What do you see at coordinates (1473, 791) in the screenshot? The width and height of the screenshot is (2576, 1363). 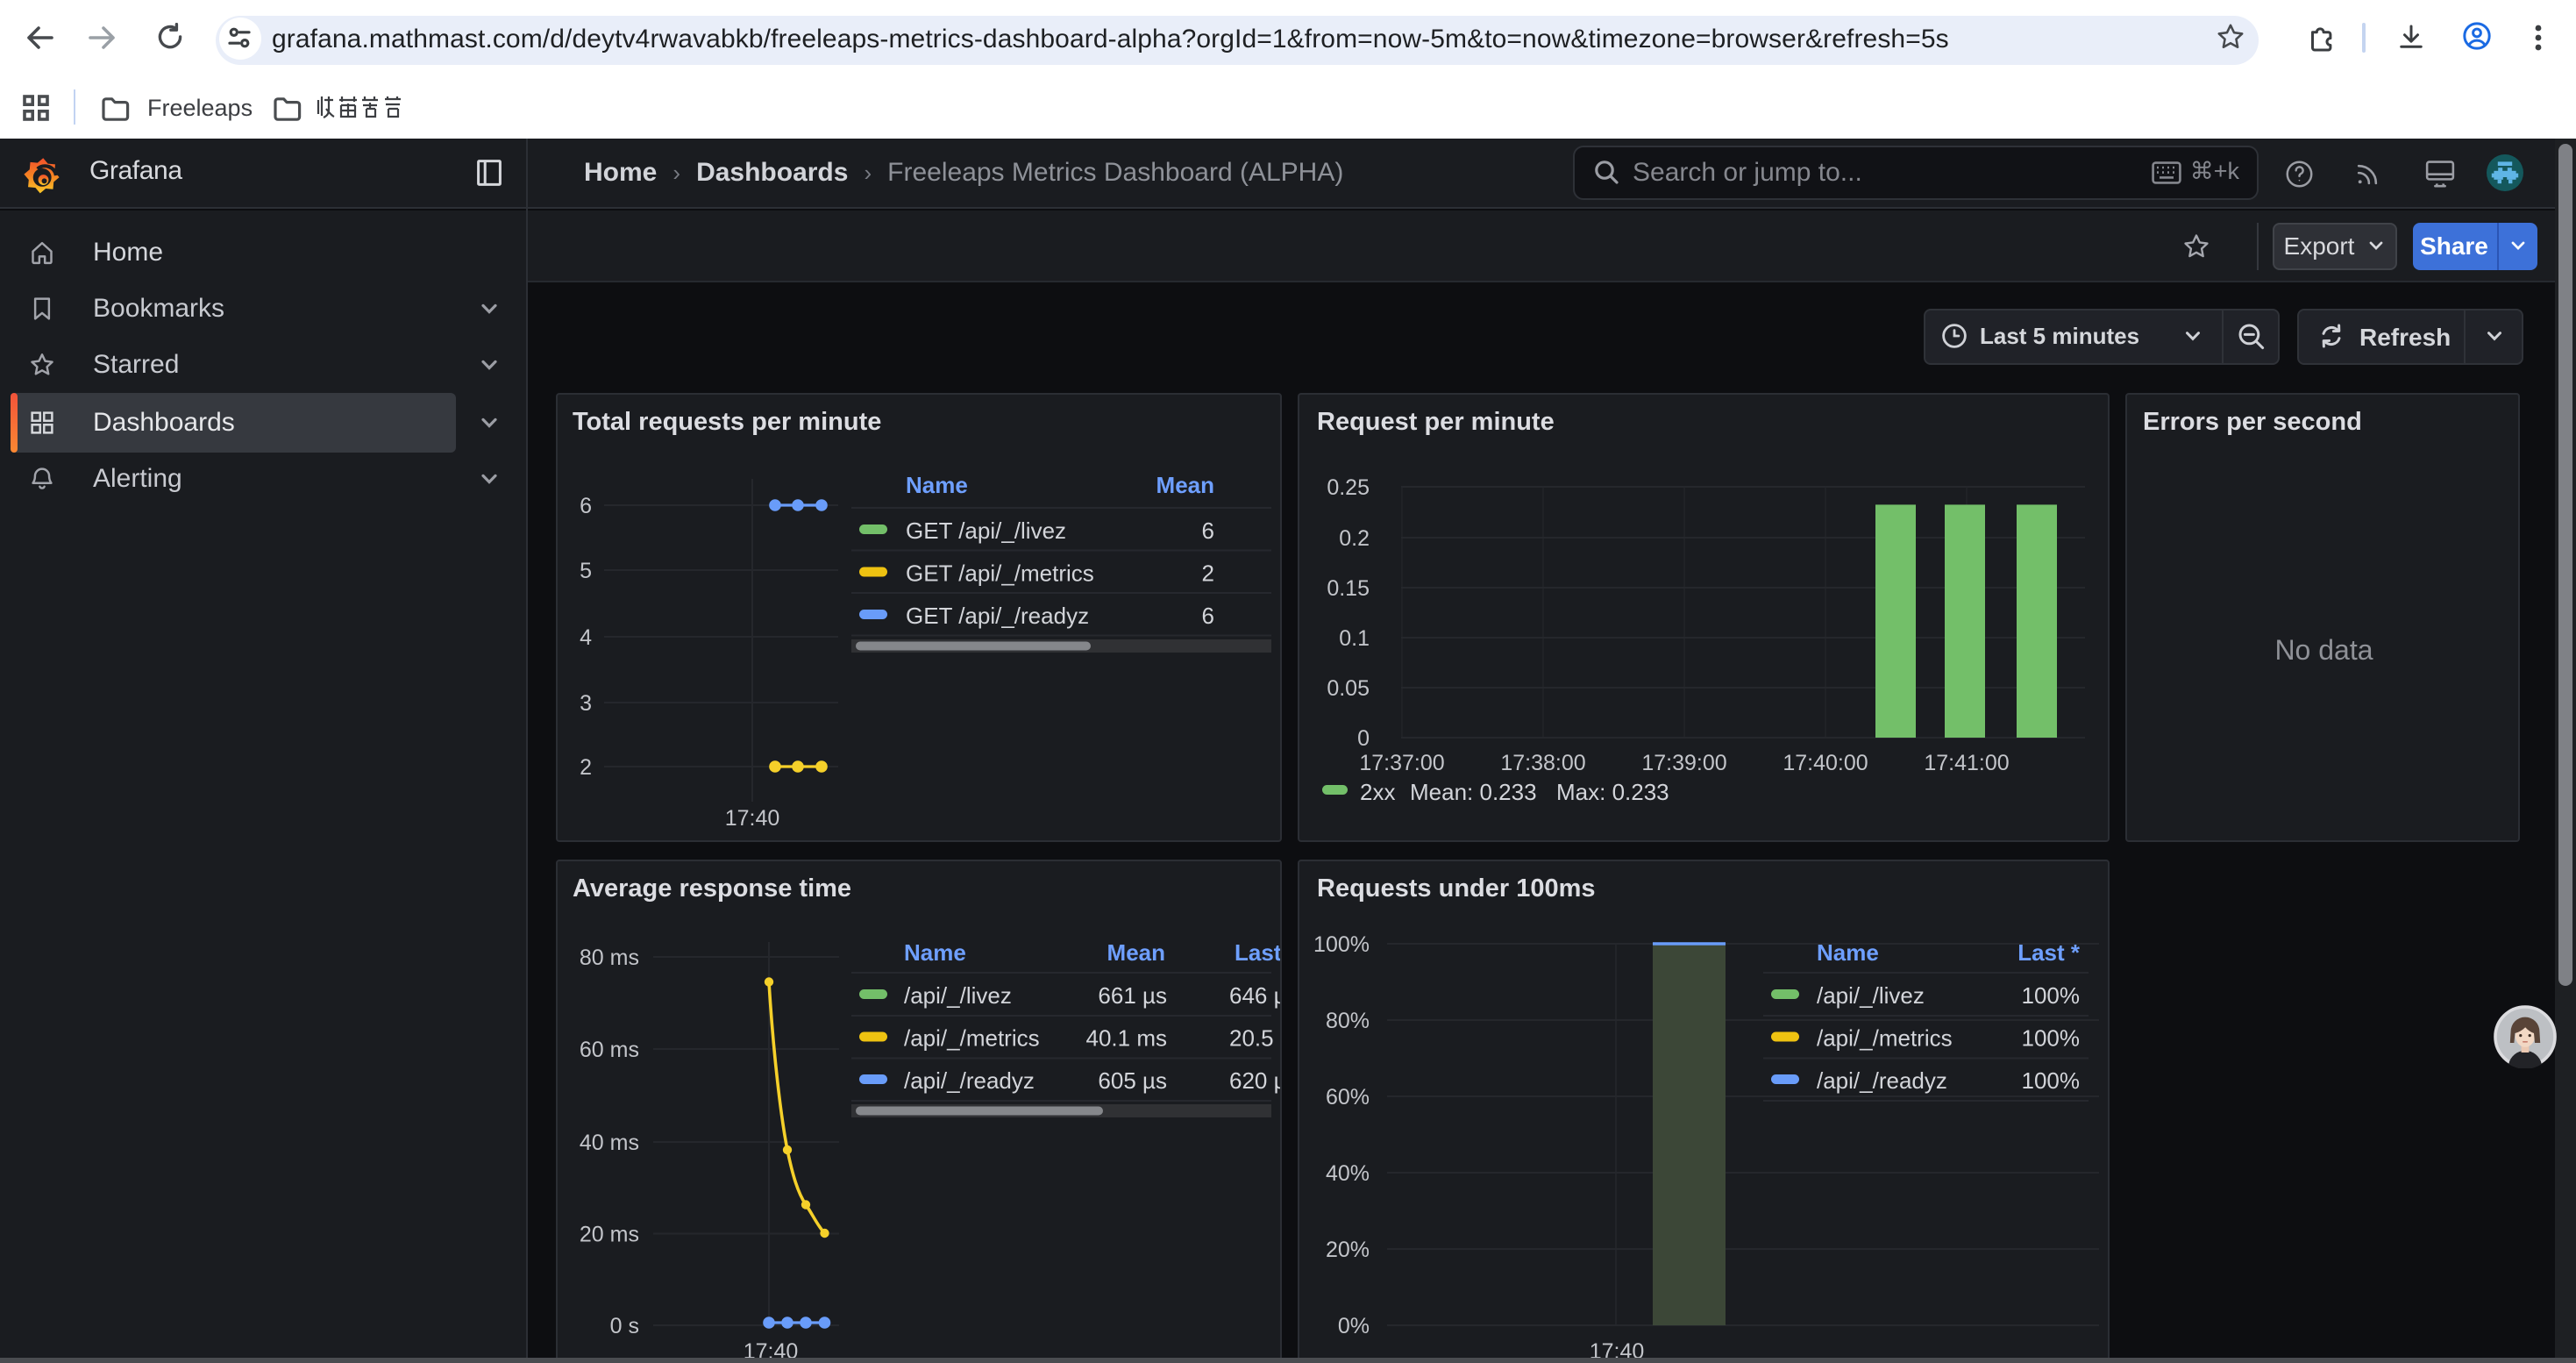 I see `svg-text: Mean: 0.233` at bounding box center [1473, 791].